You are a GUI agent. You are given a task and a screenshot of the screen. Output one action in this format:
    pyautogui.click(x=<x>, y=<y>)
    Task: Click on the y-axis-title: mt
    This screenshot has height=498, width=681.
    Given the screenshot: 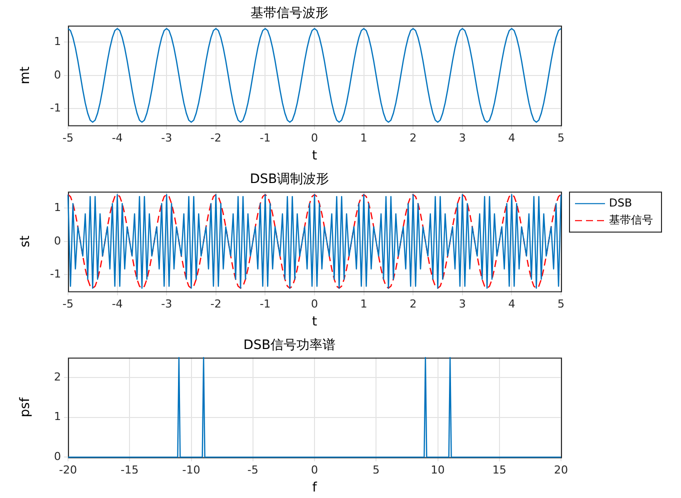 What is the action you would take?
    pyautogui.click(x=26, y=75)
    